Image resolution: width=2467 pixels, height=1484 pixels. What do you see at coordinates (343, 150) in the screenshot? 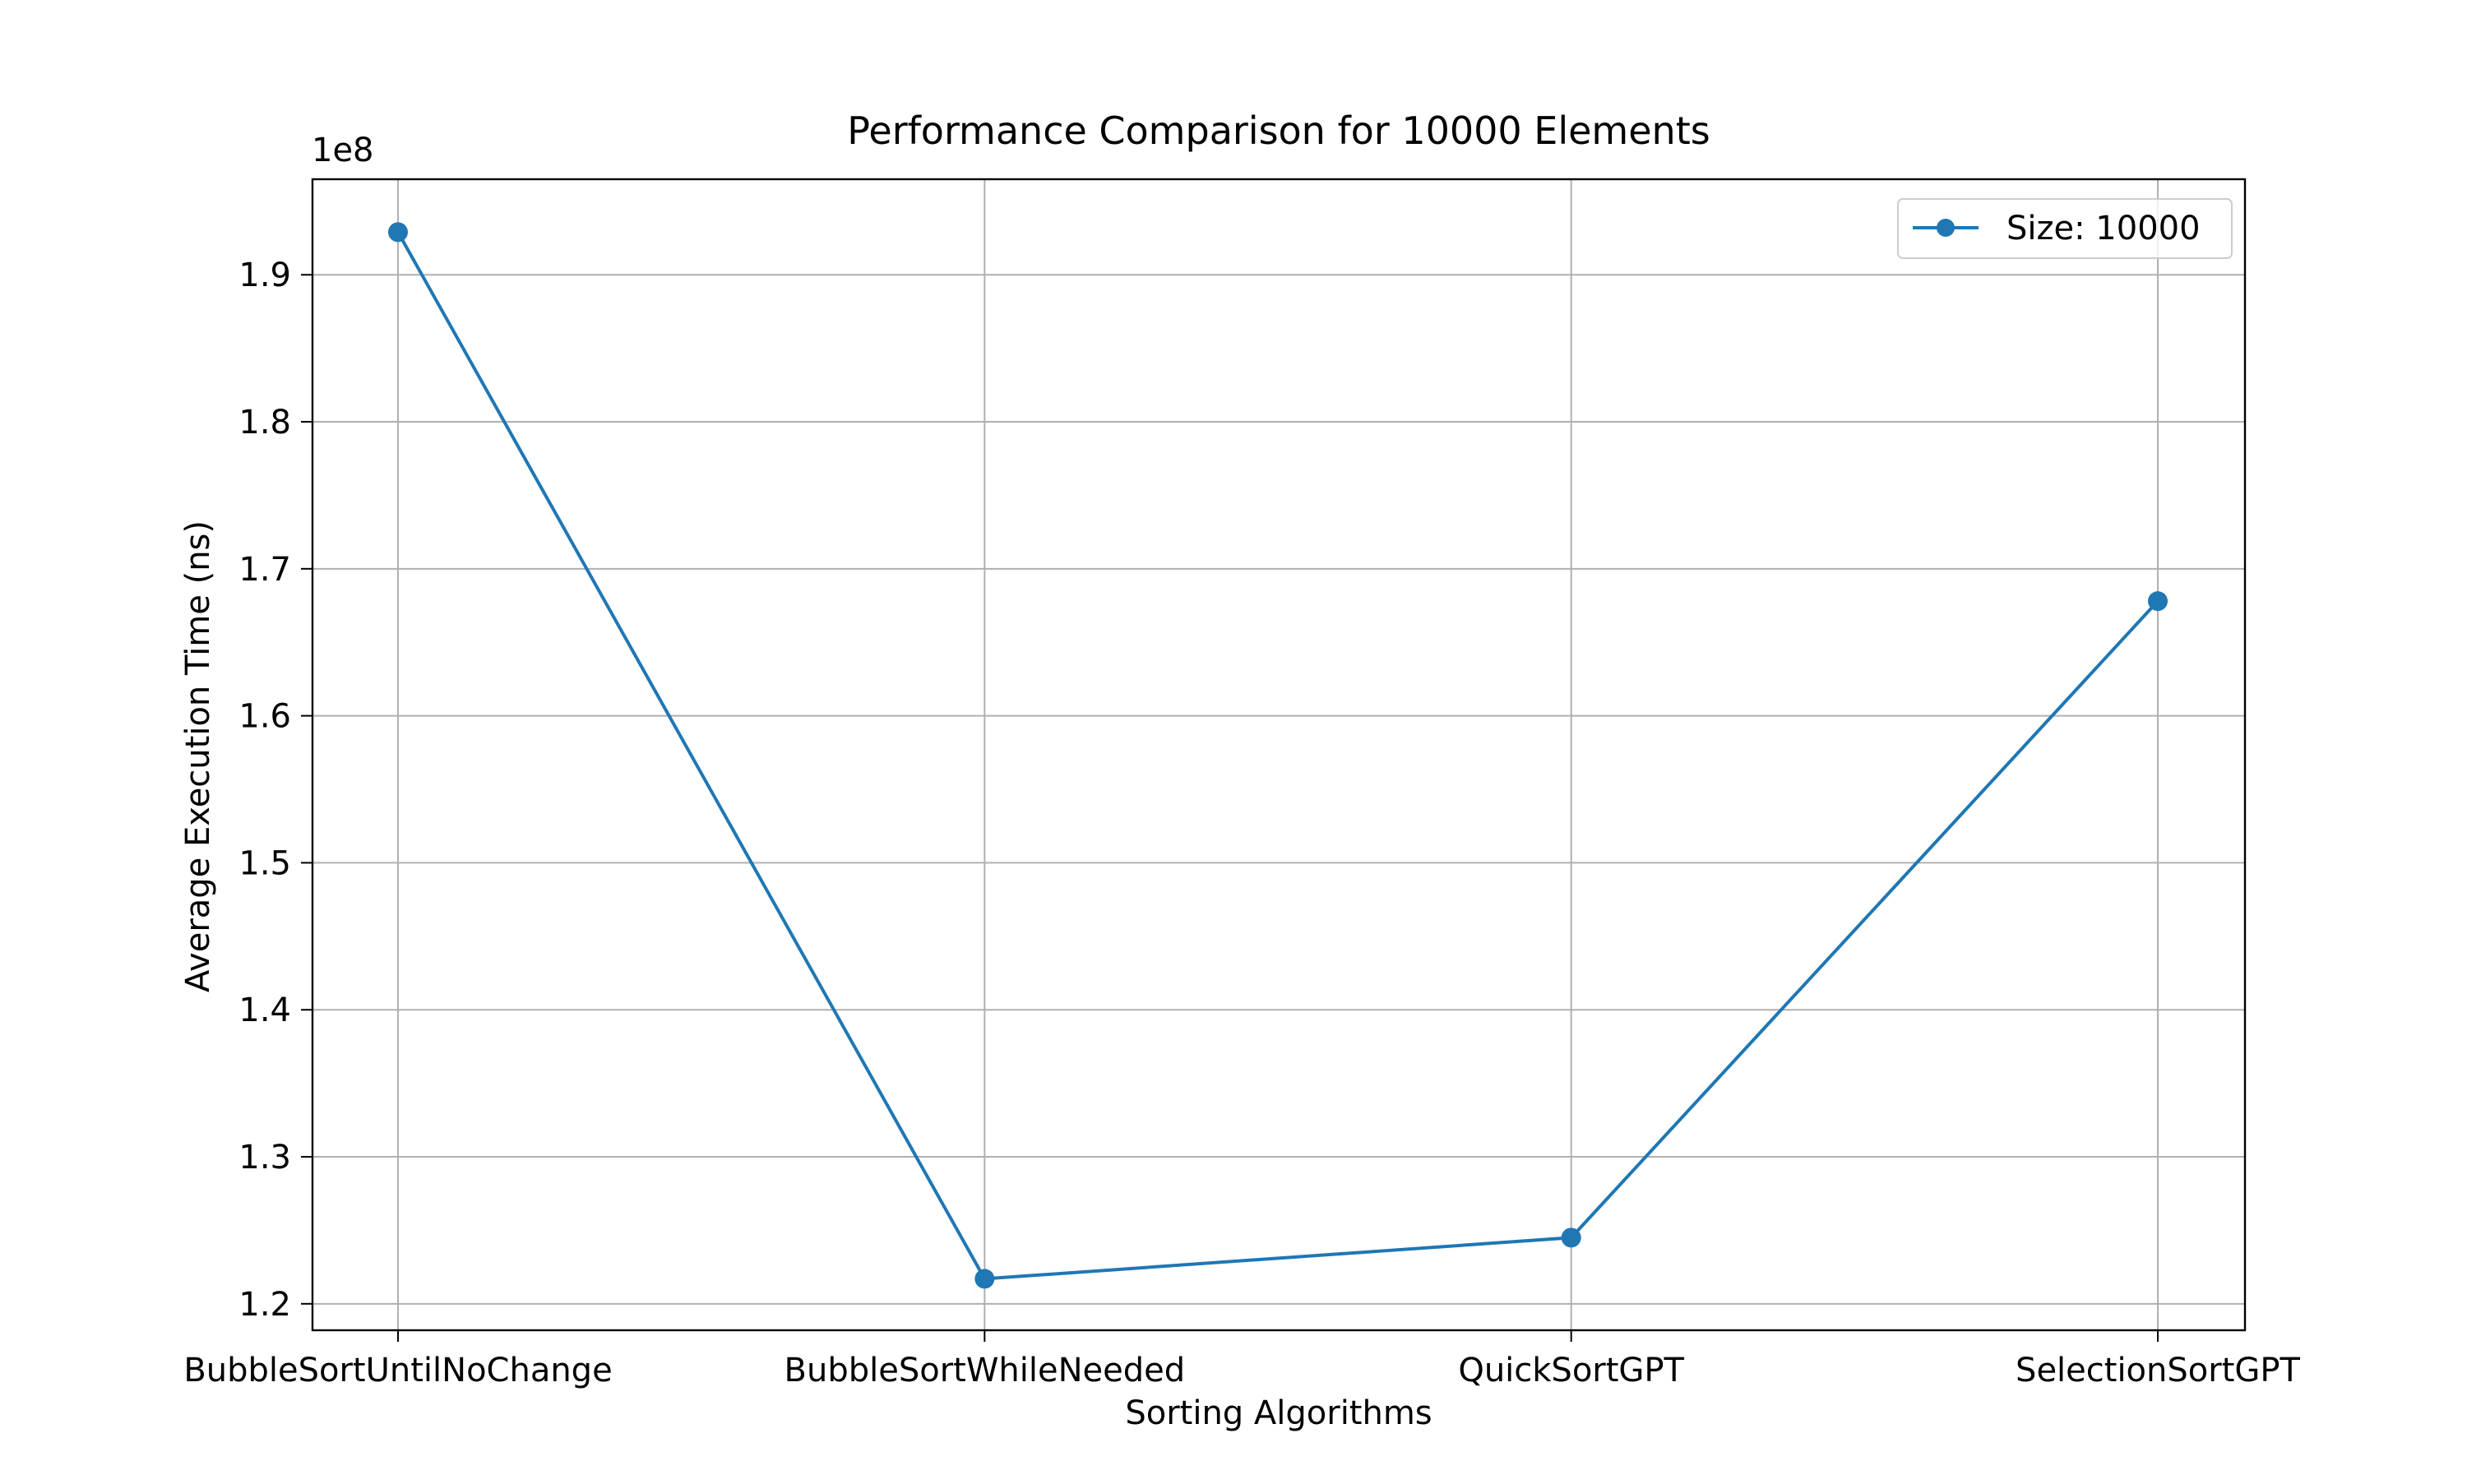
I see `y-axis-offset-label: 1e8` at bounding box center [343, 150].